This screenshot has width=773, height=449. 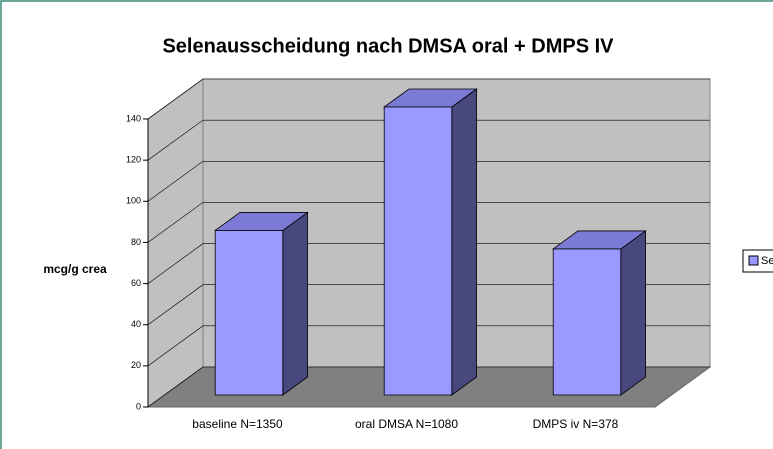 What do you see at coordinates (136, 365) in the screenshot?
I see `y-tick-label: 20` at bounding box center [136, 365].